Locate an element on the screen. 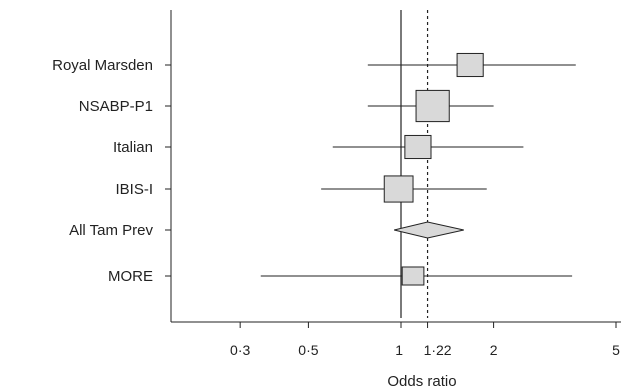 This screenshot has width=625, height=392. pooled-diamond is located at coordinates (429, 230).